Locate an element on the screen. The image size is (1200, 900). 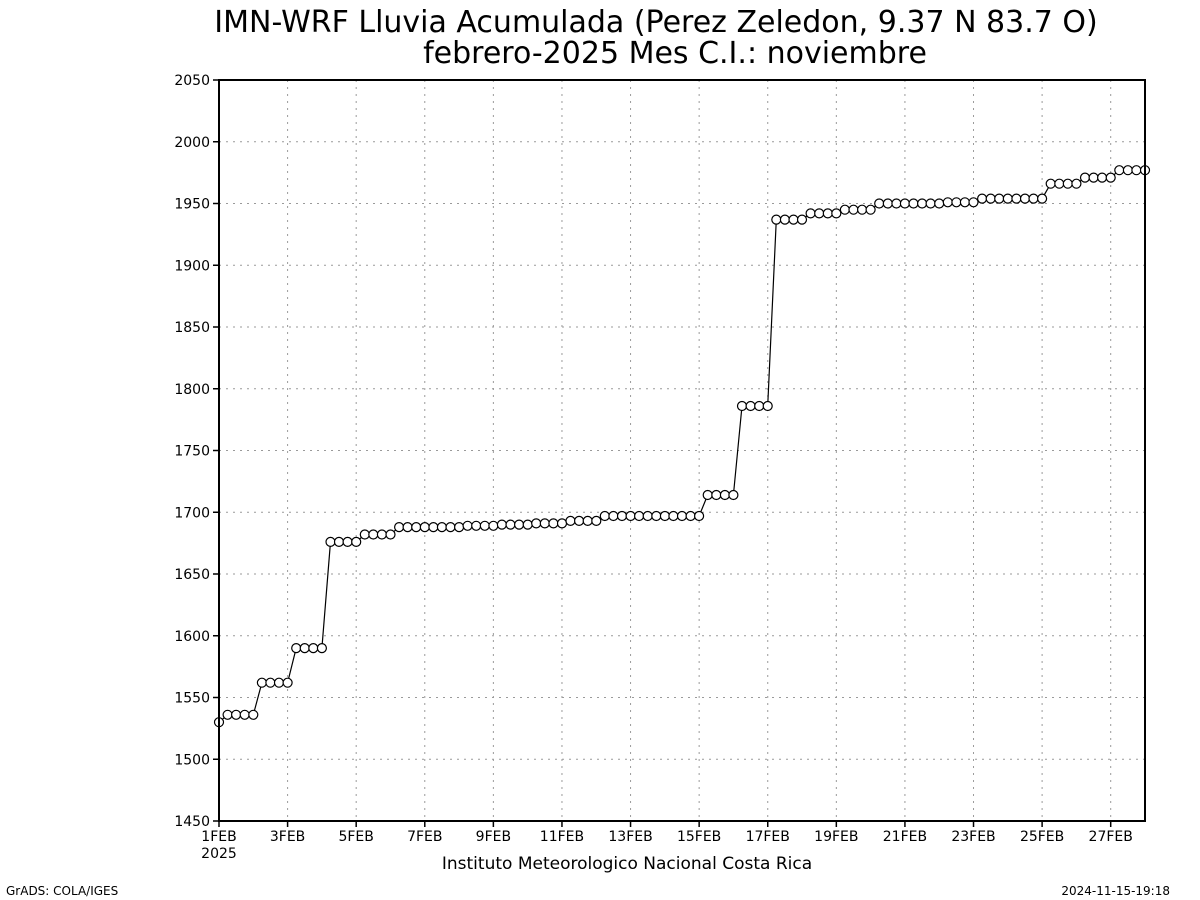
x-tick-label: 15FEB is located at coordinates (699, 837).